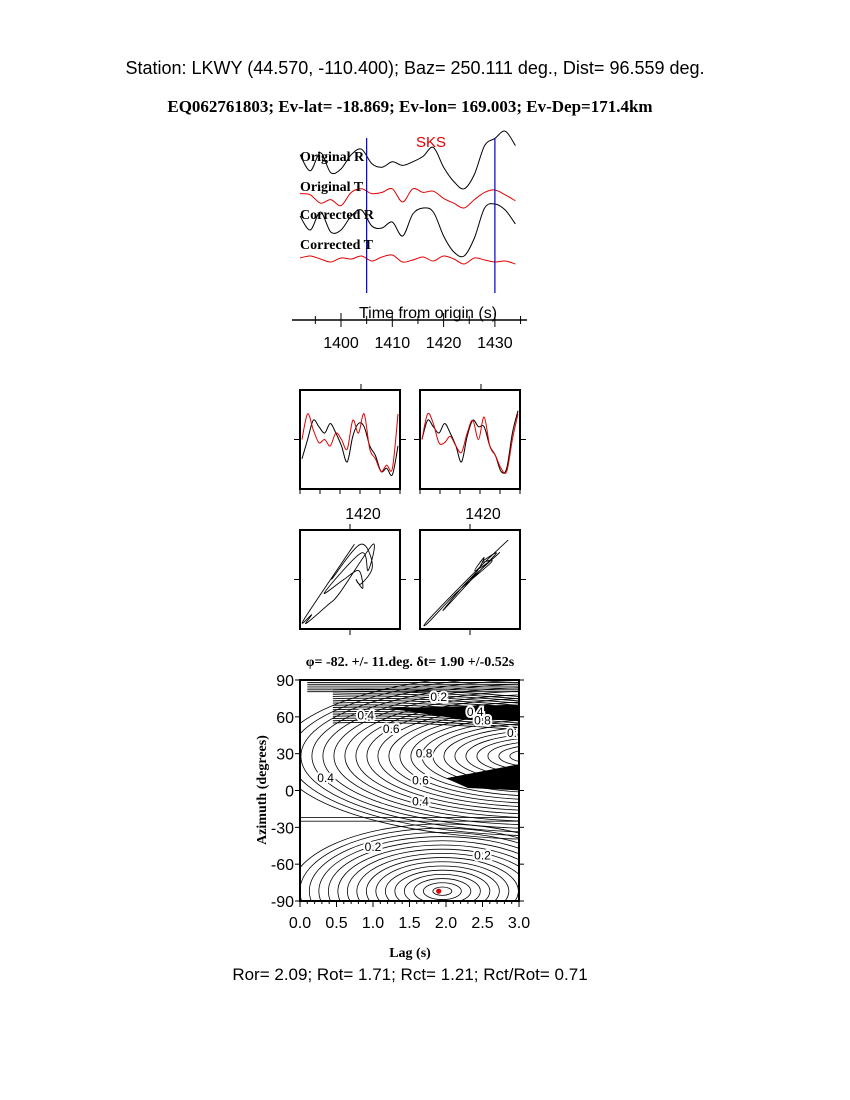  Describe the element at coordinates (410, 579) in the screenshot. I see `particle-motion-panels` at that location.